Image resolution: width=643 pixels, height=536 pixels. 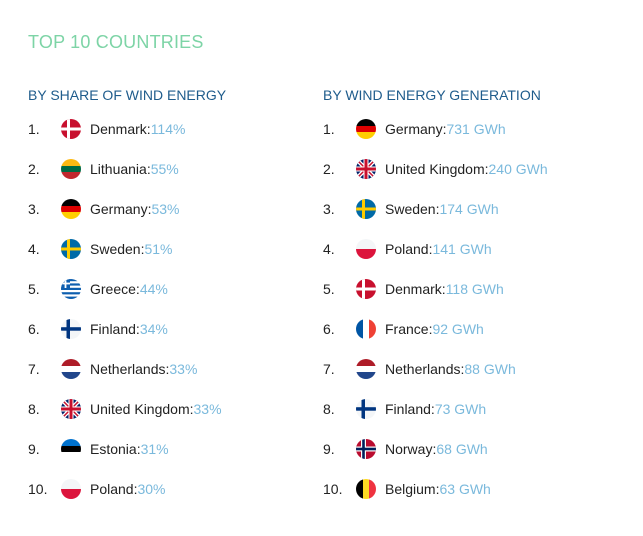 What do you see at coordinates (142, 409) in the screenshot?
I see `country-label: United Kingdom:` at bounding box center [142, 409].